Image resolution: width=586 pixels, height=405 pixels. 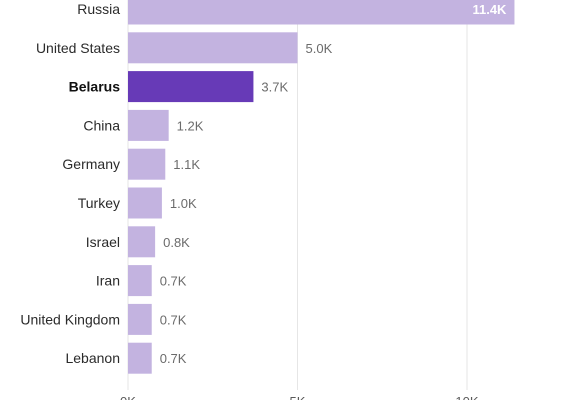 I want to click on category-label: Belarus, so click(x=95, y=87).